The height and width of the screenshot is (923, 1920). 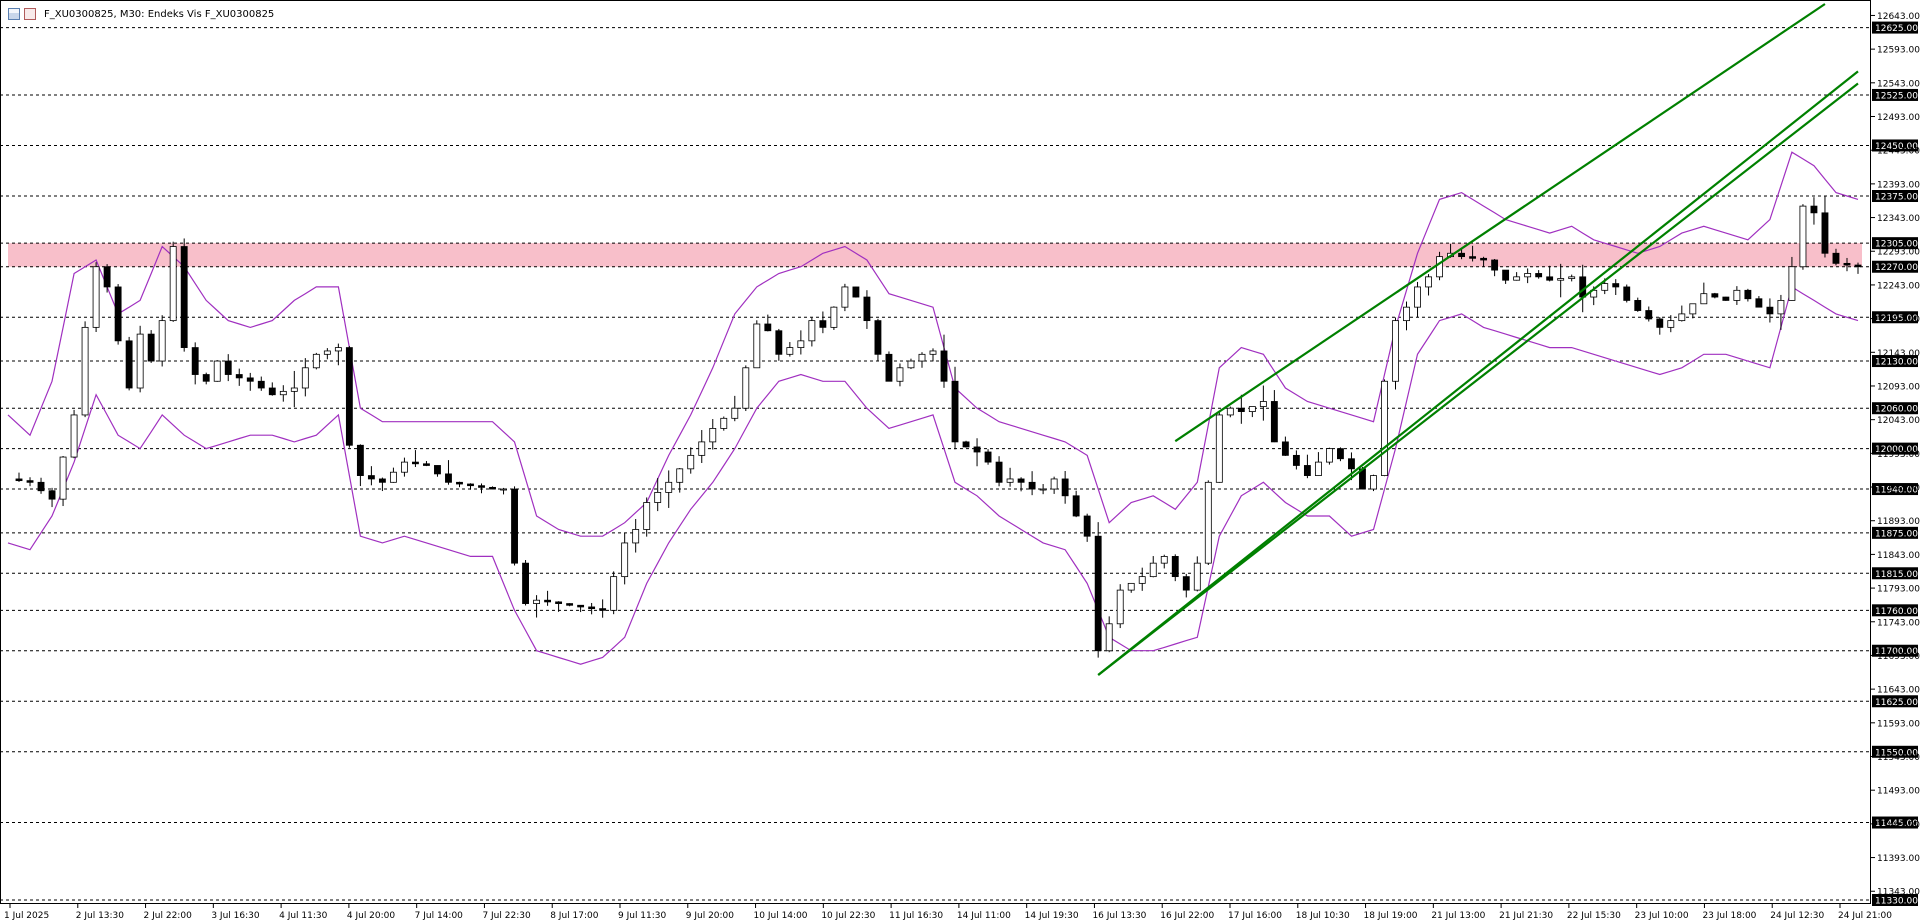 I want to click on level-label: 12450.00, so click(x=1896, y=147).